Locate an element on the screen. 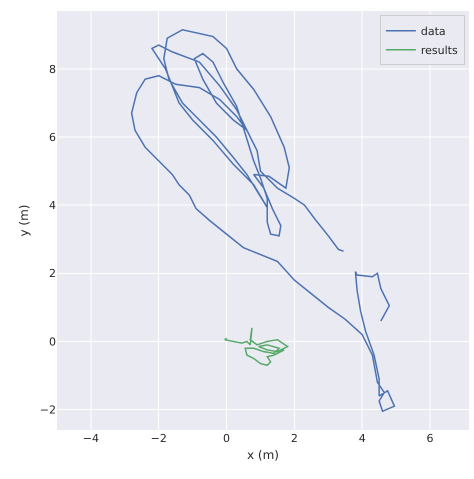 This screenshot has width=474, height=479. x-tick-label: −4 is located at coordinates (91, 438).